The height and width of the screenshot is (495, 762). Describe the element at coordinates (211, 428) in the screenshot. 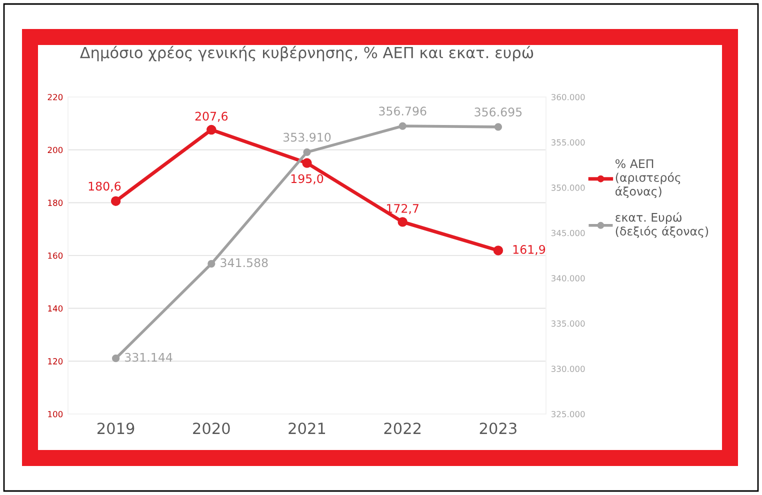

I see `x-tick-label: 2020` at that location.